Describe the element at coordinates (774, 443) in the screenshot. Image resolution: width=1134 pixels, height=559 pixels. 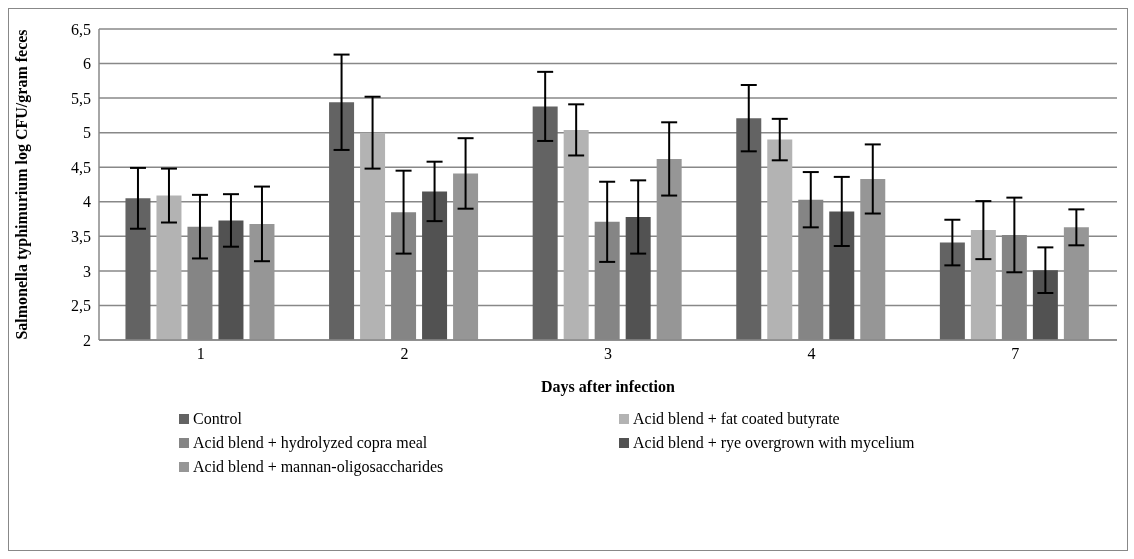
I see `legend-label: Acid blend + rye overgrown with mycelium` at that location.